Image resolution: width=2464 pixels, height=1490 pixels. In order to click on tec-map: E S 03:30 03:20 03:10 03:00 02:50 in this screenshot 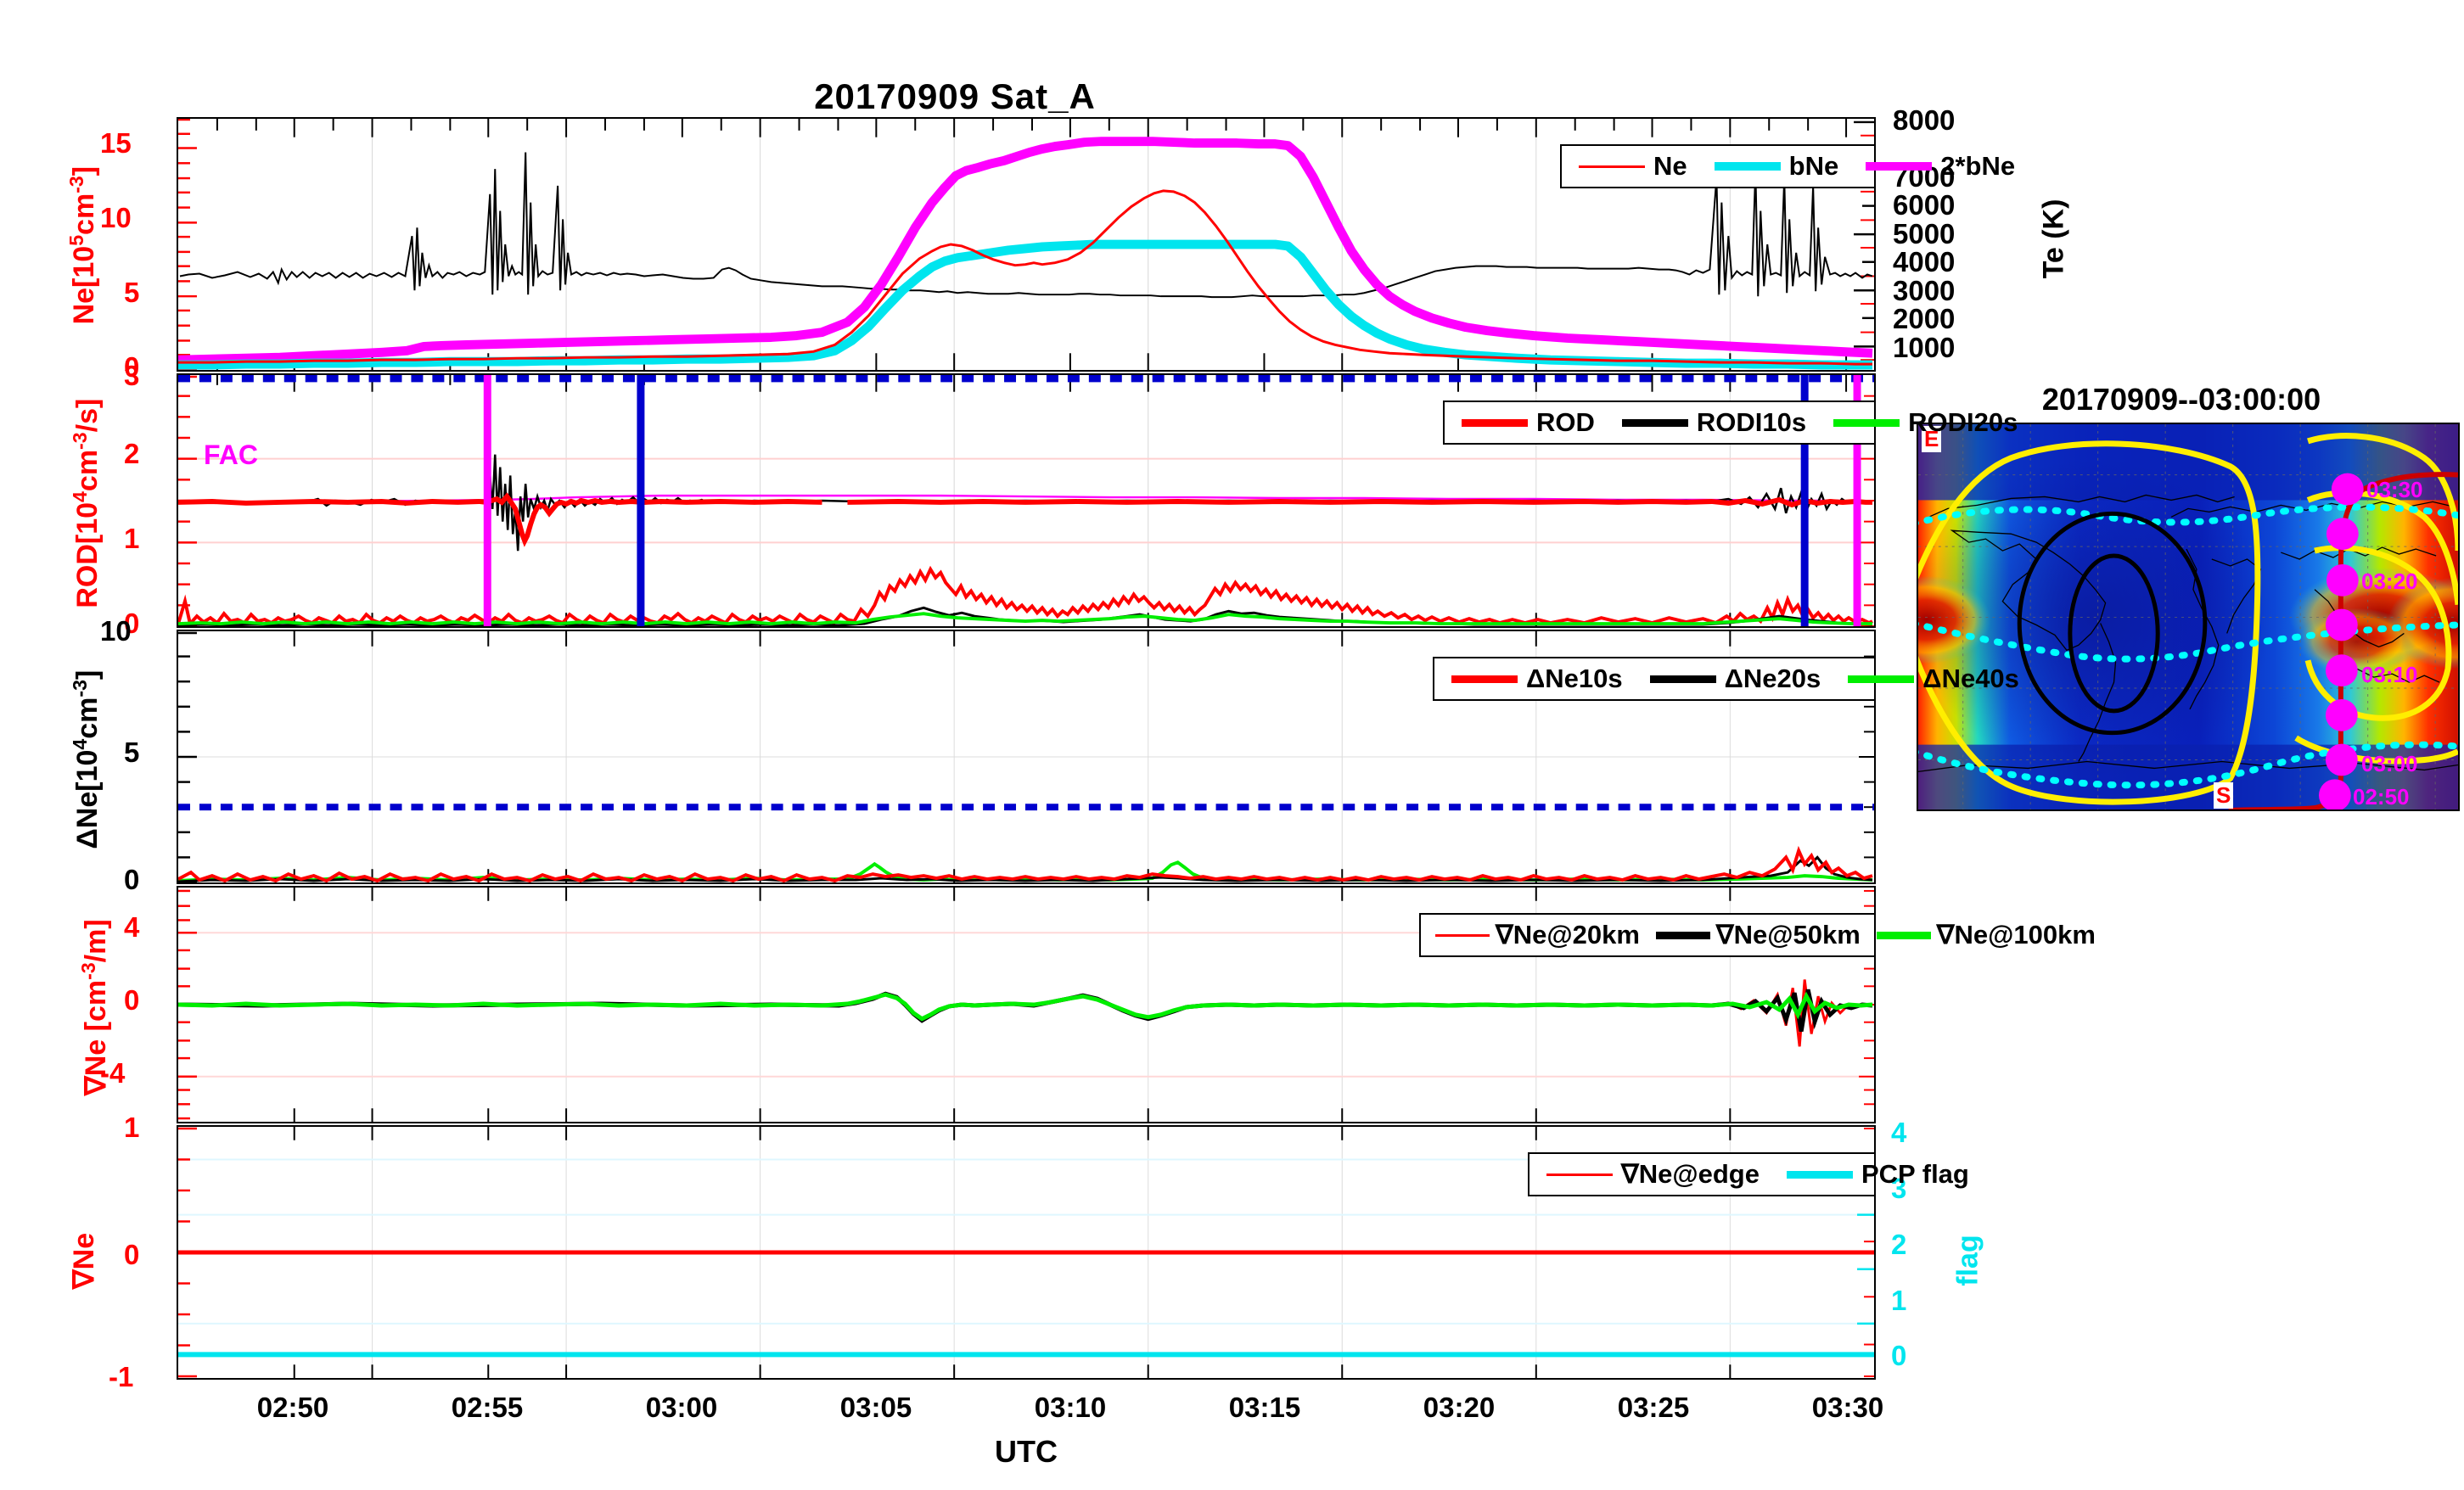, I will do `click(2188, 617)`.